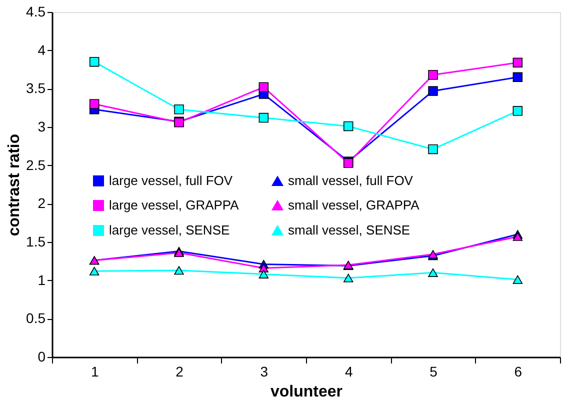 The width and height of the screenshot is (566, 404). What do you see at coordinates (349, 230) in the screenshot?
I see `legend-label: small vessel, SENSE` at bounding box center [349, 230].